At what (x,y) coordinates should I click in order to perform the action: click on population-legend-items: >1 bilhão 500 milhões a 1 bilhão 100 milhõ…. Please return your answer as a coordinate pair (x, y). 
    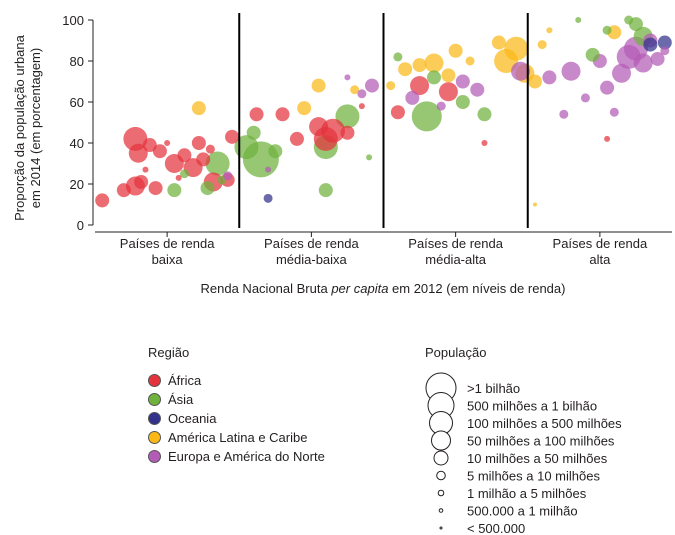
    Looking at the image, I should click on (523, 453).